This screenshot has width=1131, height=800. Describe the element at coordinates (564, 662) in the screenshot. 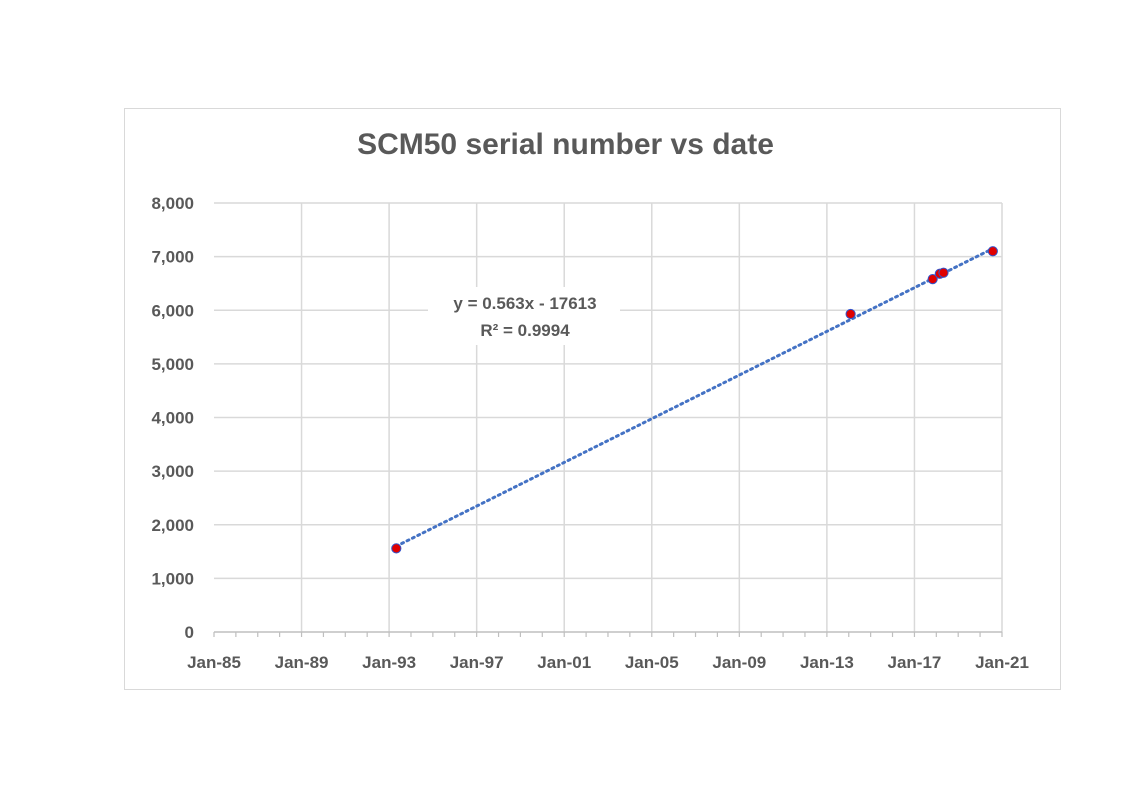

I see `x-tick-label: Jan-01` at that location.